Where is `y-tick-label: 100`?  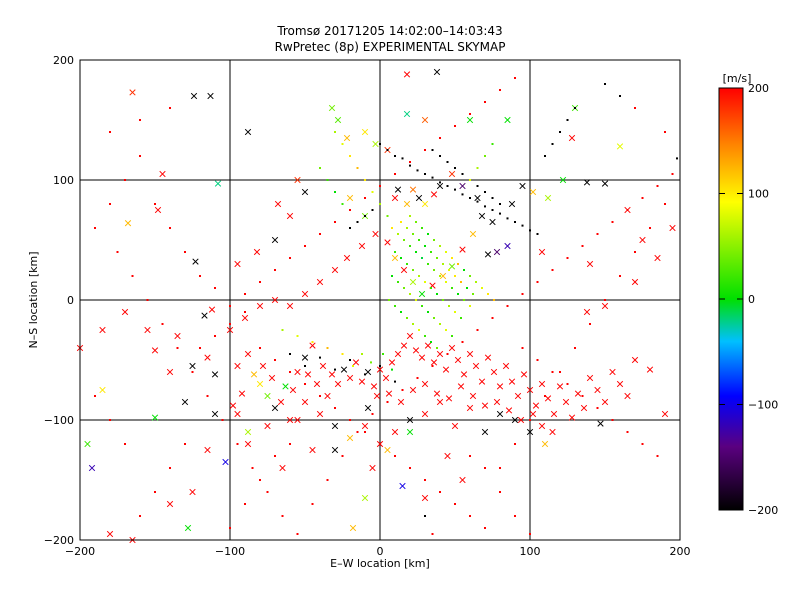
y-tick-label: 100 is located at coordinates (63, 180).